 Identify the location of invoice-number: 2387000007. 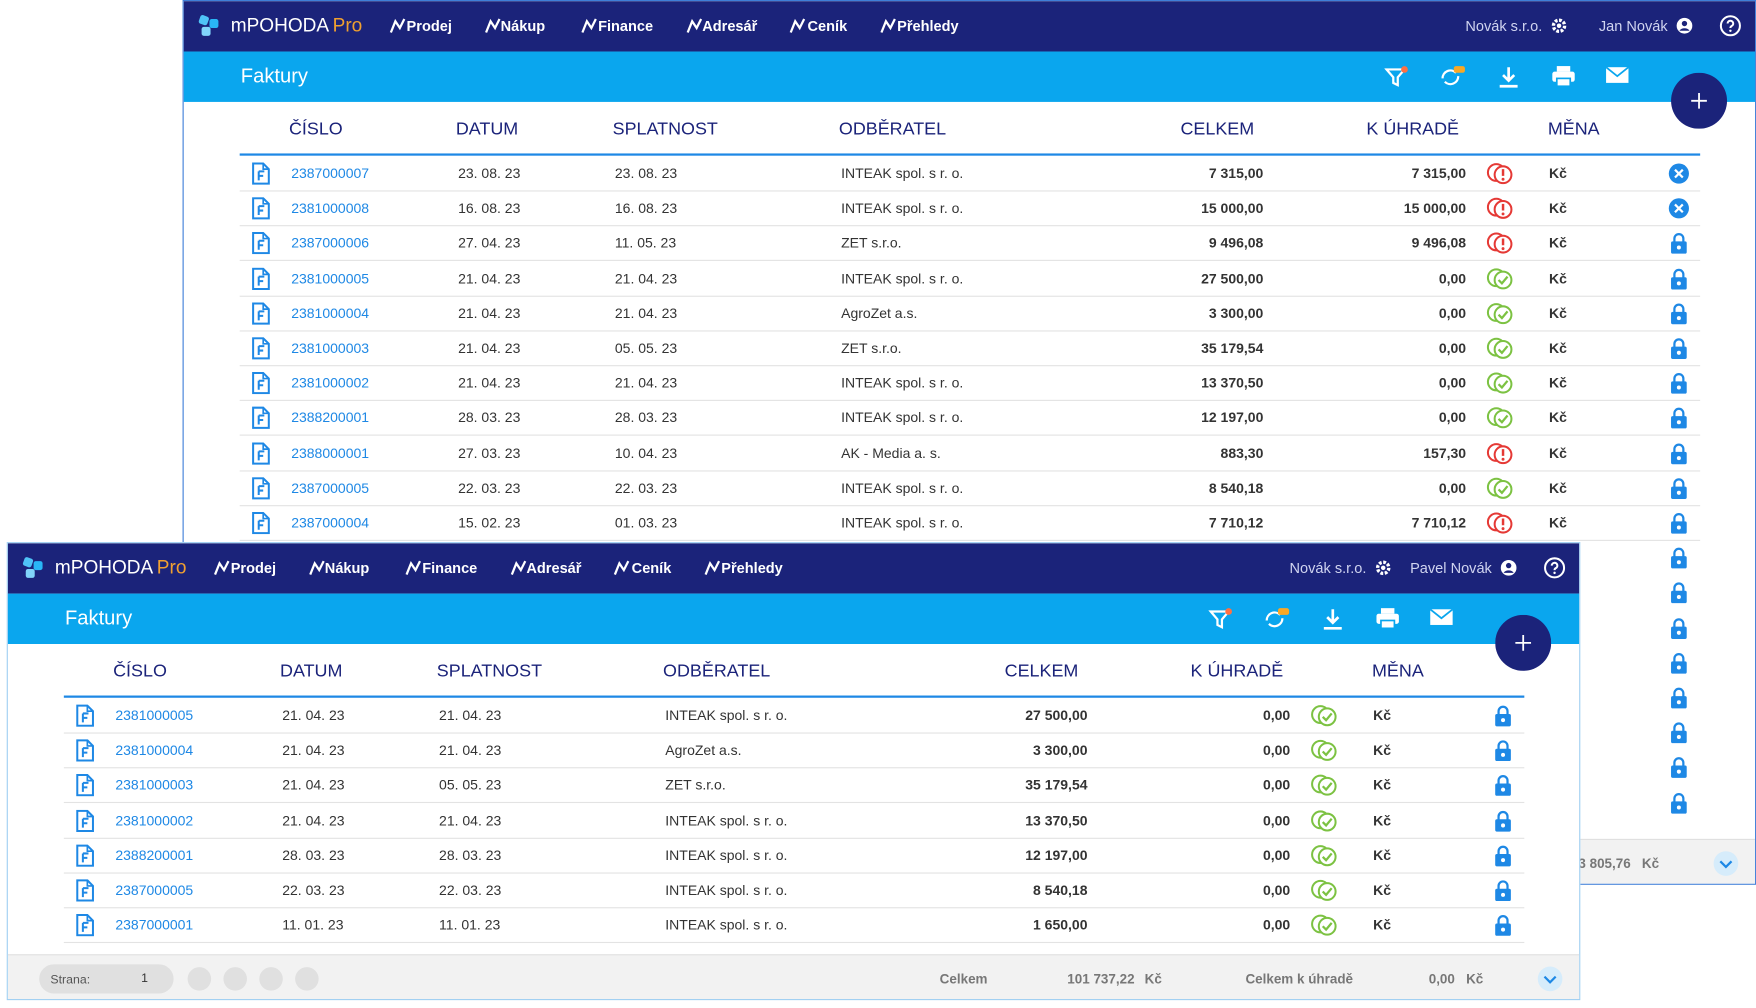
(330, 173).